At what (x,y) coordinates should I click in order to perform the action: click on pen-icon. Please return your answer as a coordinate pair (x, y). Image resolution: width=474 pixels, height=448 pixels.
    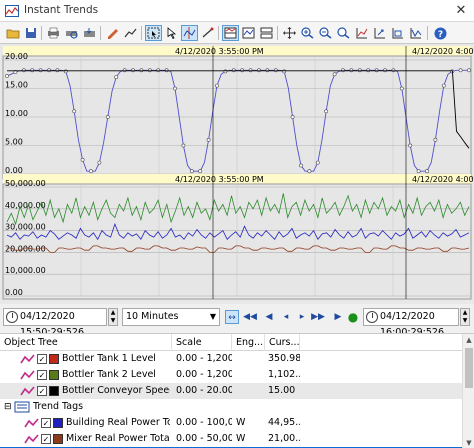
    Looking at the image, I should click on (112, 33).